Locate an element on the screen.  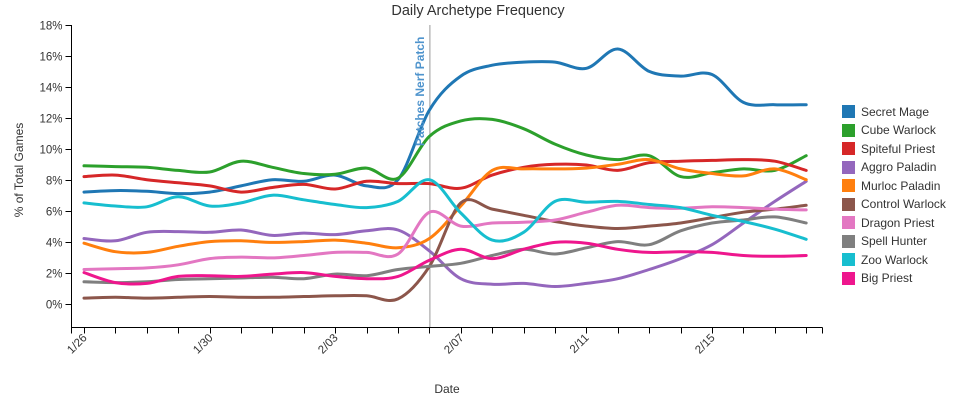
y-tick-label: 18% is located at coordinates (50, 27).